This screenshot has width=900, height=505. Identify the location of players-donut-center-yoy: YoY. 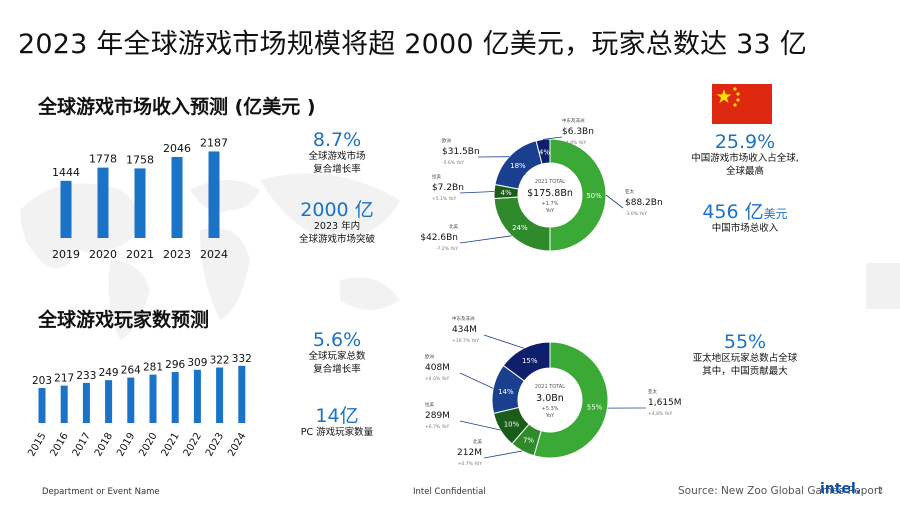
(550, 416).